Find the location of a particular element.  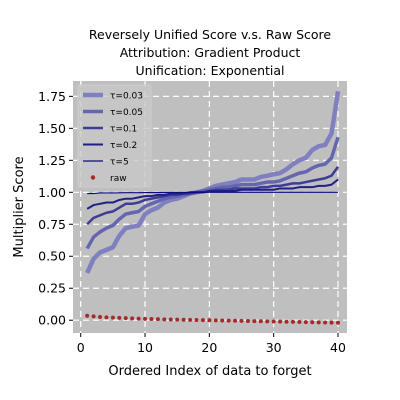

chart-title-line: Unification: Exponential is located at coordinates (210, 70).